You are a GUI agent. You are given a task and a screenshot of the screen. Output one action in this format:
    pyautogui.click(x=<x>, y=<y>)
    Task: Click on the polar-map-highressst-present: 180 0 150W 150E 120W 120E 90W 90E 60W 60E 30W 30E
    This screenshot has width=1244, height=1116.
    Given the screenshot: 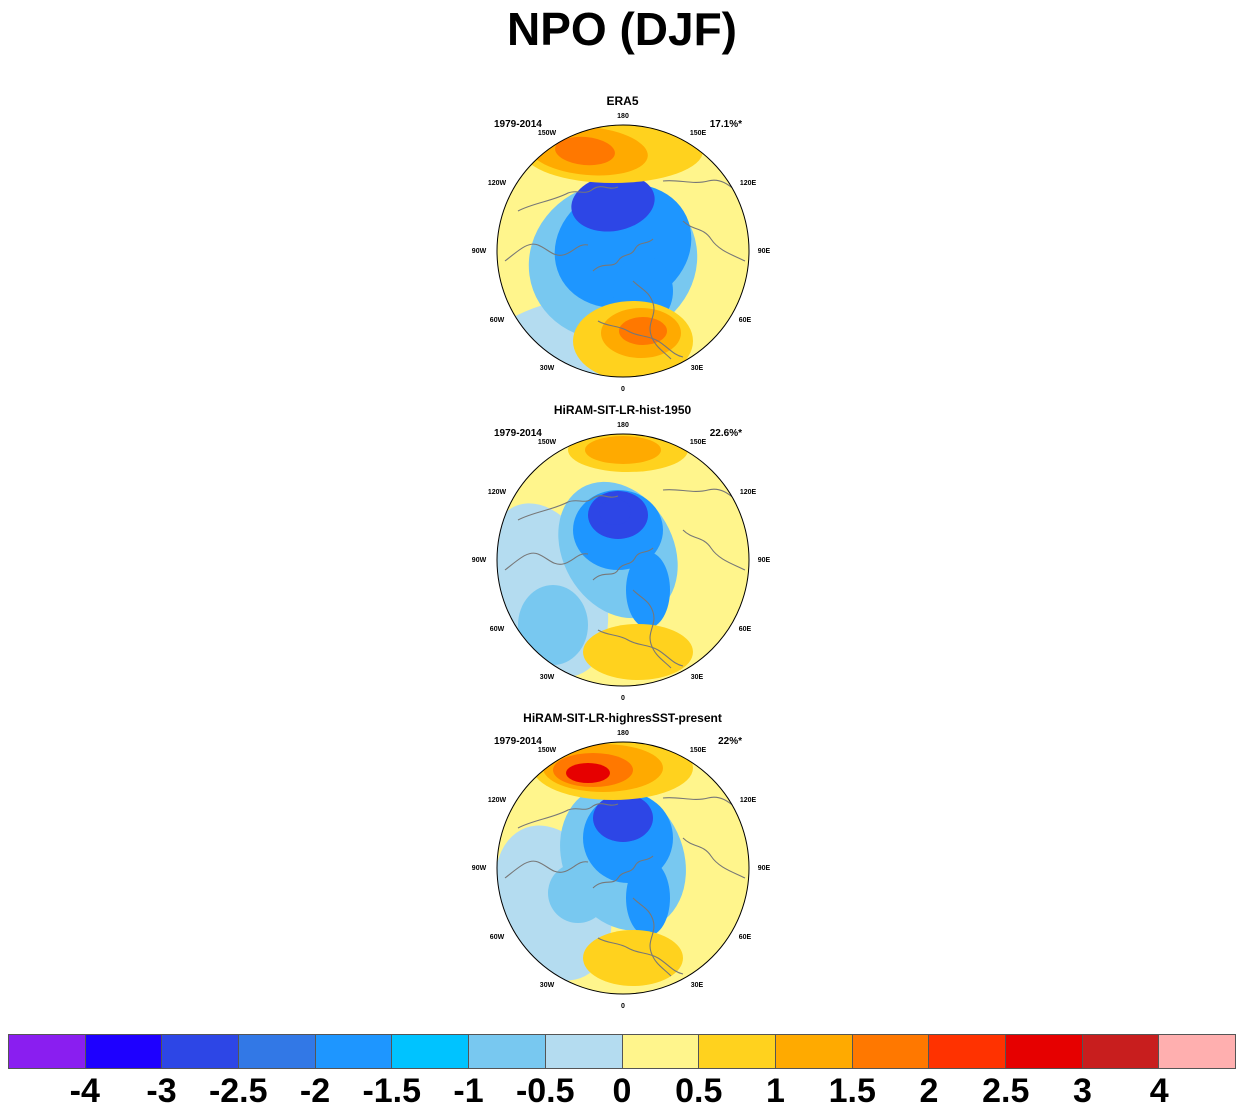 What is the action you would take?
    pyautogui.click(x=621, y=870)
    